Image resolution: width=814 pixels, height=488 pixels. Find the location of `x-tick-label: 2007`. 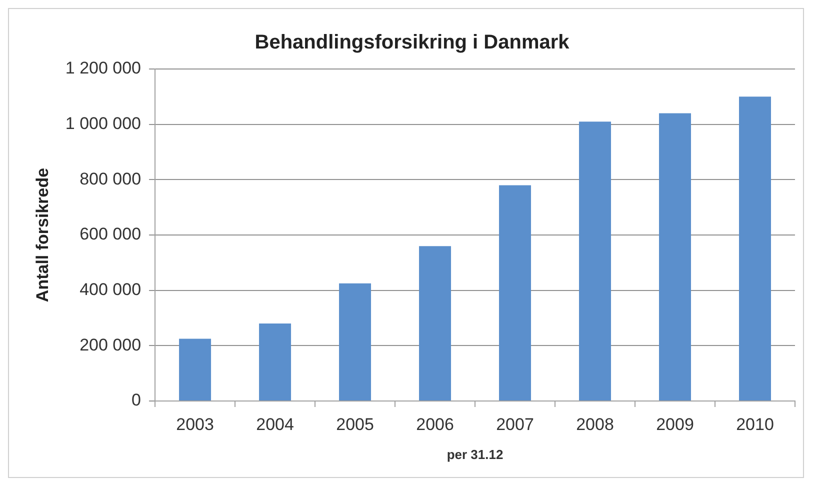

x-tick-label: 2007 is located at coordinates (515, 424).